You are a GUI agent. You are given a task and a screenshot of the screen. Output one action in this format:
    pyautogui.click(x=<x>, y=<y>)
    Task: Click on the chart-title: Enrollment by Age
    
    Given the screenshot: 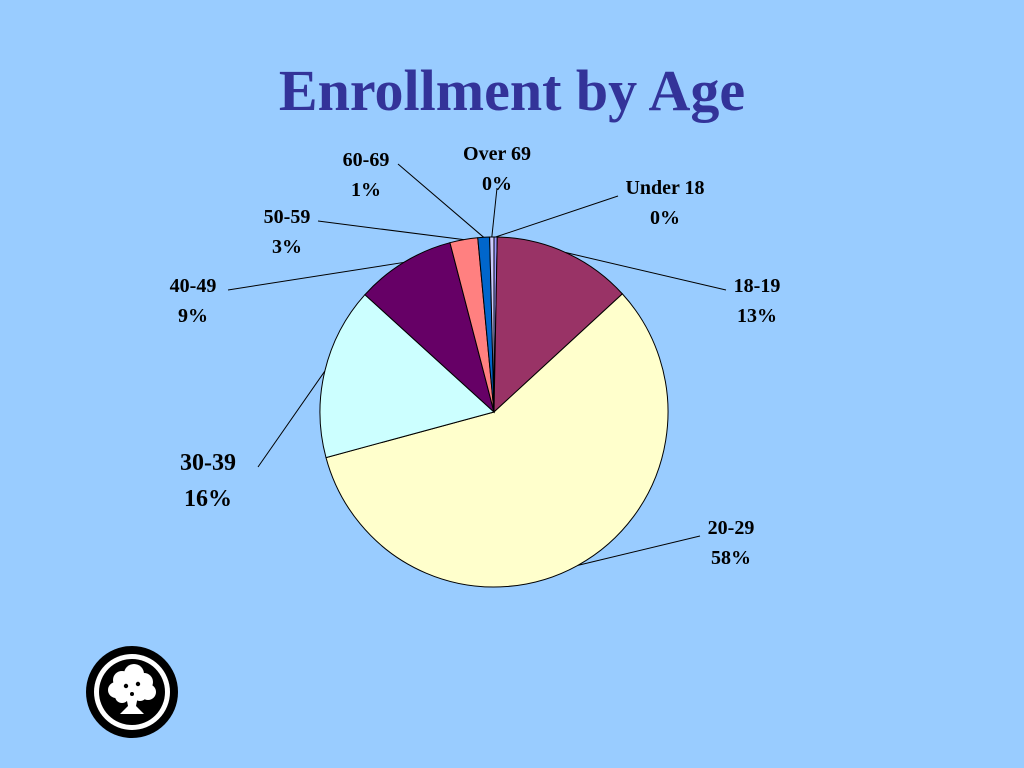 What is the action you would take?
    pyautogui.click(x=512, y=90)
    